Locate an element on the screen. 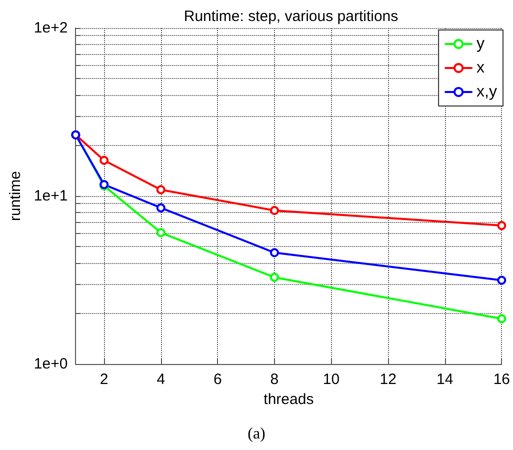  legend-label: x,y is located at coordinates (487, 92).